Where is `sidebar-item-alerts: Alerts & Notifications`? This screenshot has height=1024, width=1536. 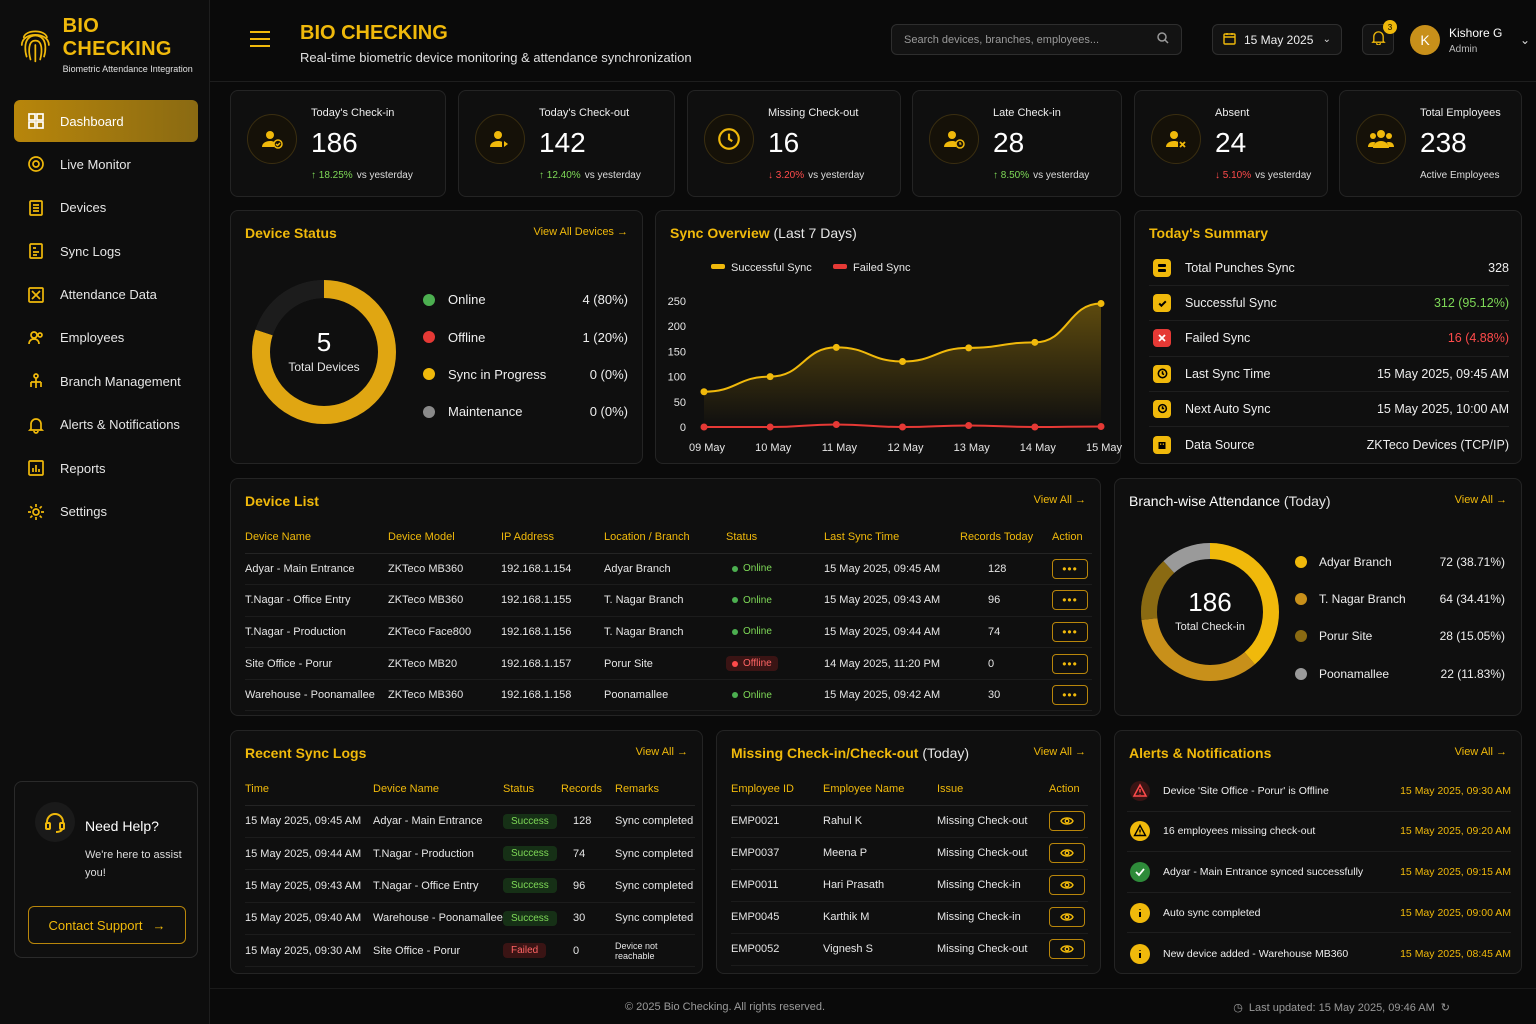
sidebar-item-alerts: Alerts & Notifications is located at coordinates (106, 425).